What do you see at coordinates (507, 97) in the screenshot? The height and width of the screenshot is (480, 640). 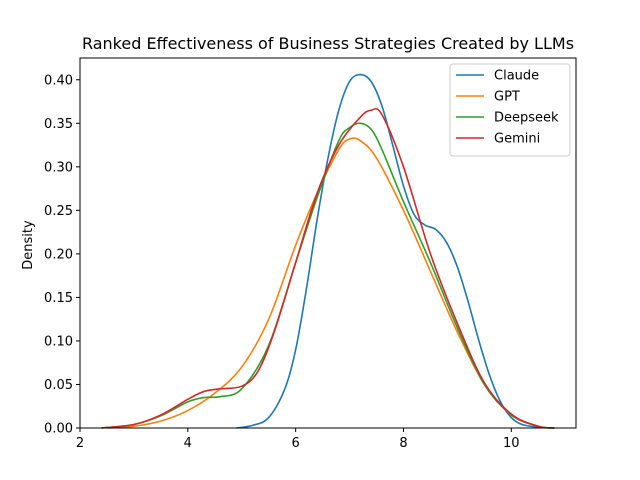 I see `legend-label-gpt: GPT` at bounding box center [507, 97].